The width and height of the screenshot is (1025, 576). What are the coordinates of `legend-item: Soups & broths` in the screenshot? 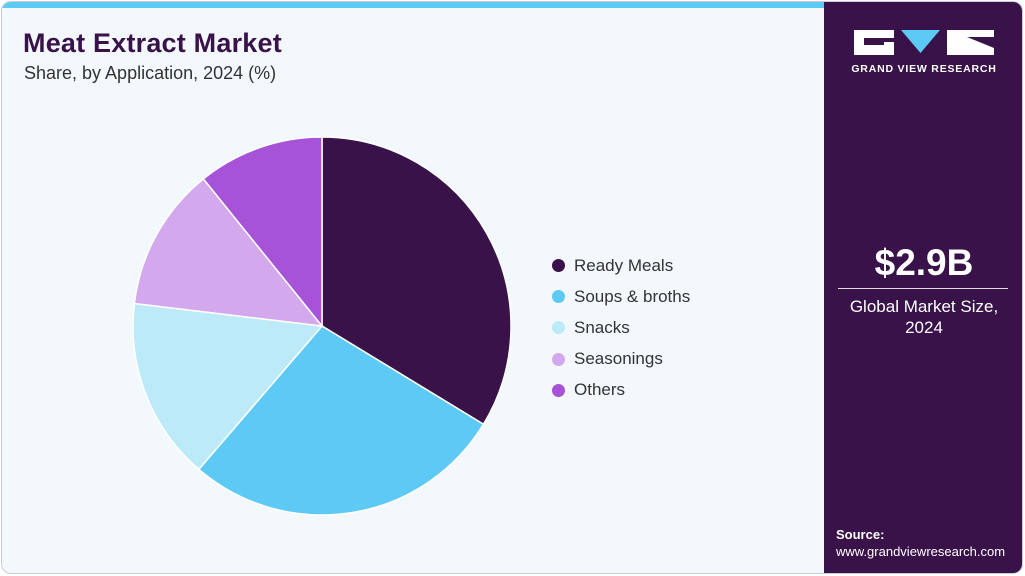 It's located at (621, 296).